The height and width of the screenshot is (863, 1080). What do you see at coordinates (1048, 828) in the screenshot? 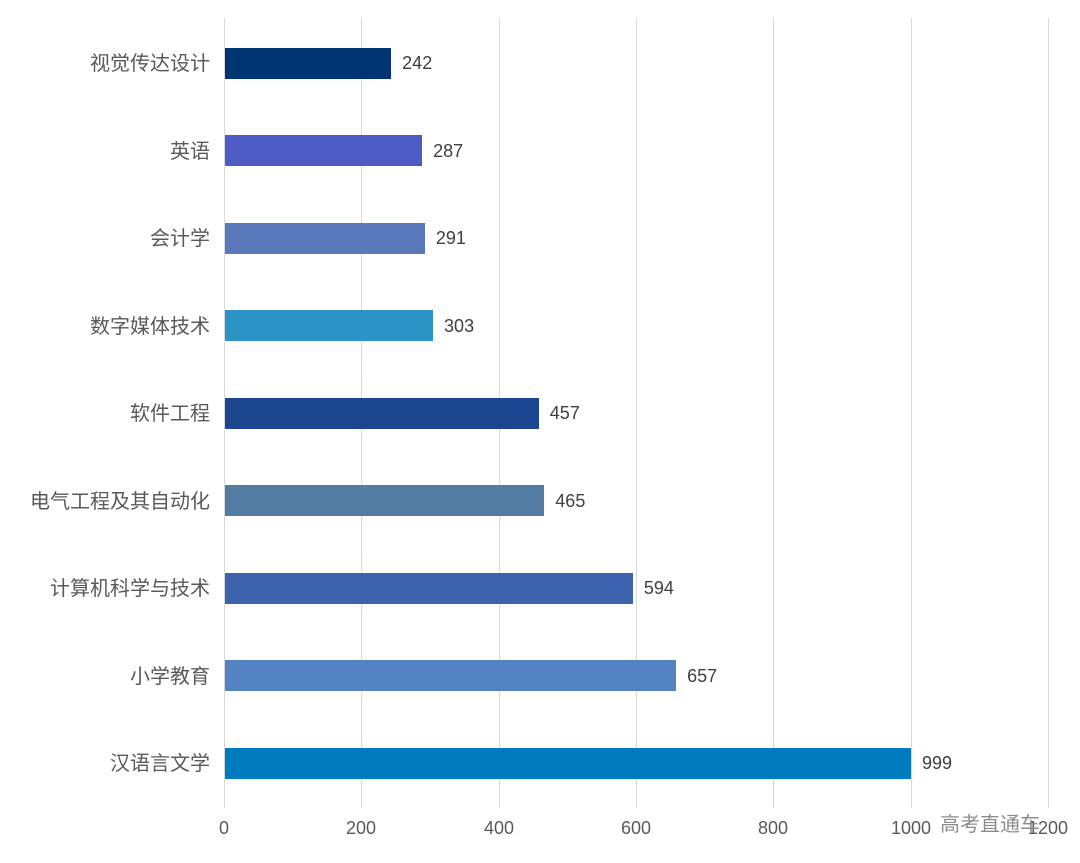
I see `x-tick-label: 1200` at bounding box center [1048, 828].